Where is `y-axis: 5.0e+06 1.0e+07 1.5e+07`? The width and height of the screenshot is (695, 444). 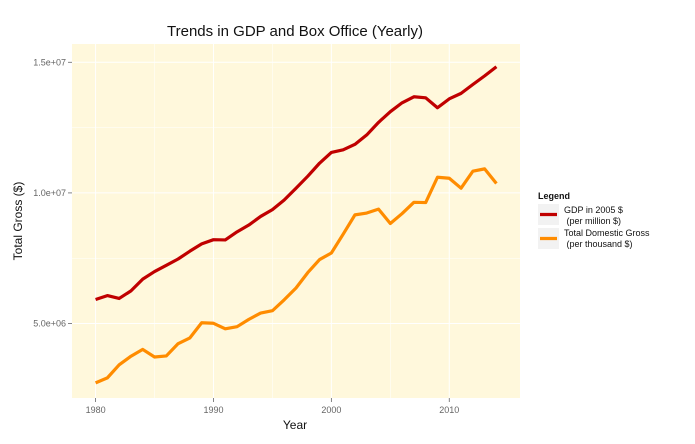 y-axis: 5.0e+06 1.0e+07 1.5e+07 is located at coordinates (52, 193).